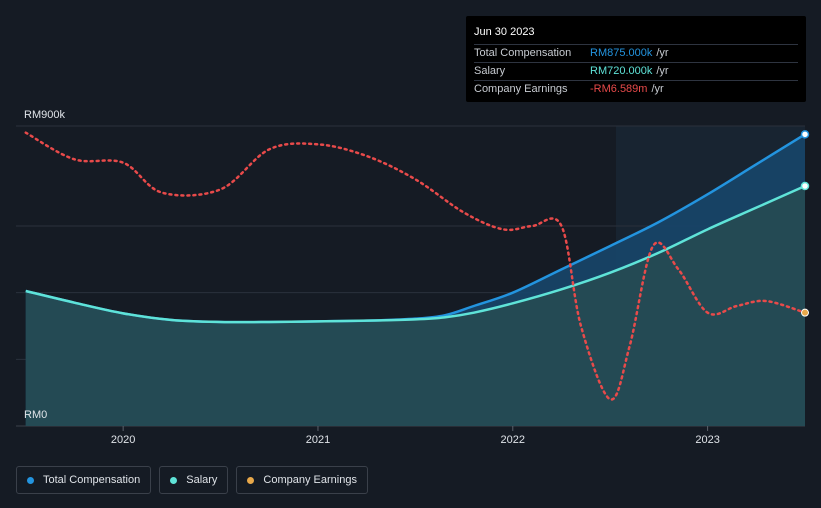  I want to click on legend-item-company-earnings: Company Earnings, so click(302, 480).